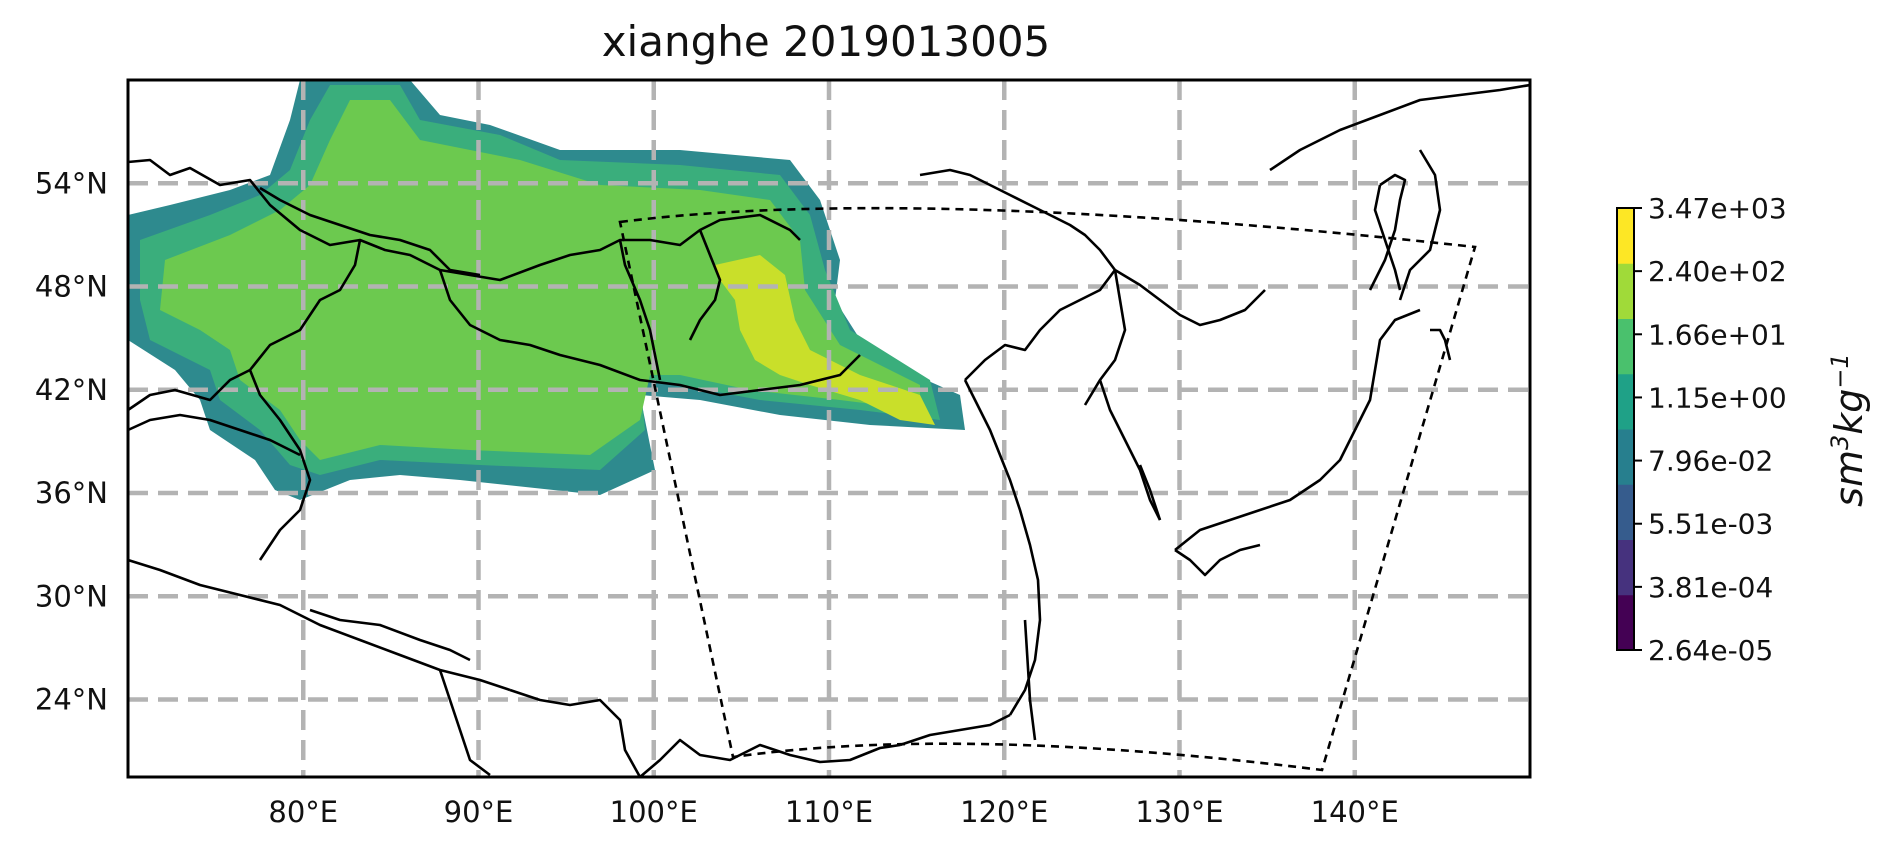 The width and height of the screenshot is (1892, 845). I want to click on colorbar-tick-label-0: 3.47e+03, so click(1717, 208).